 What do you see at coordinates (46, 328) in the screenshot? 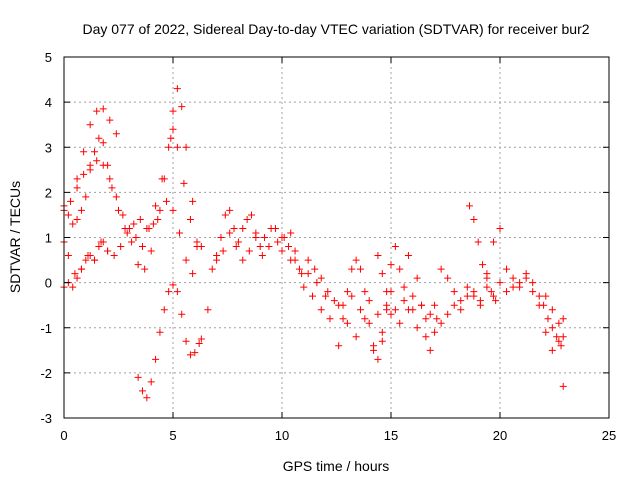
I see `y-tick-label: -1` at bounding box center [46, 328].